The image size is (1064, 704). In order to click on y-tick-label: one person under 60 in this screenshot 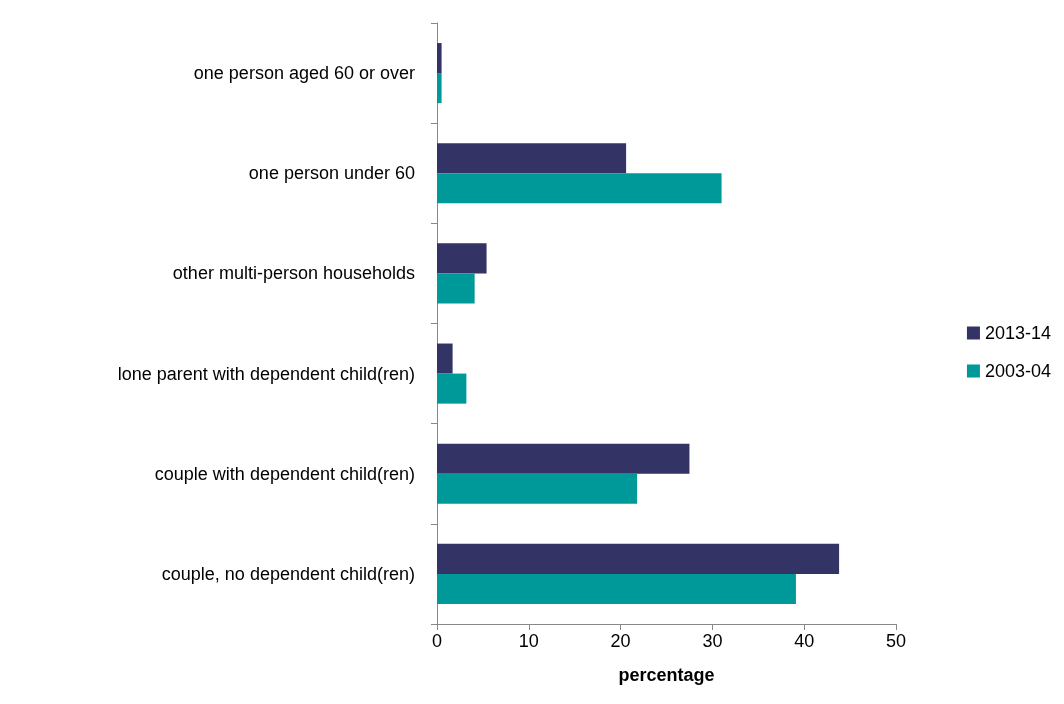, I will do `click(331, 173)`.